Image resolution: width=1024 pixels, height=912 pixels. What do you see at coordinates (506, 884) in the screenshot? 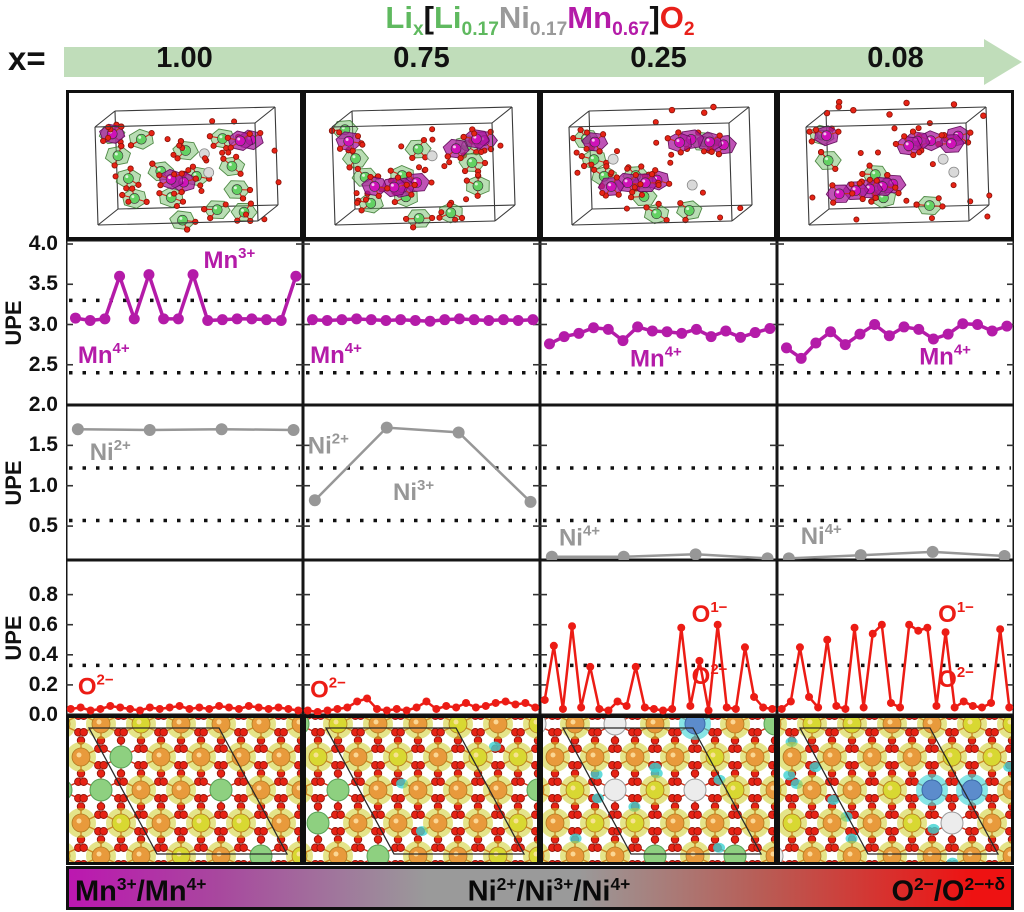
I see `legend-superscript: 2+` at bounding box center [506, 884].